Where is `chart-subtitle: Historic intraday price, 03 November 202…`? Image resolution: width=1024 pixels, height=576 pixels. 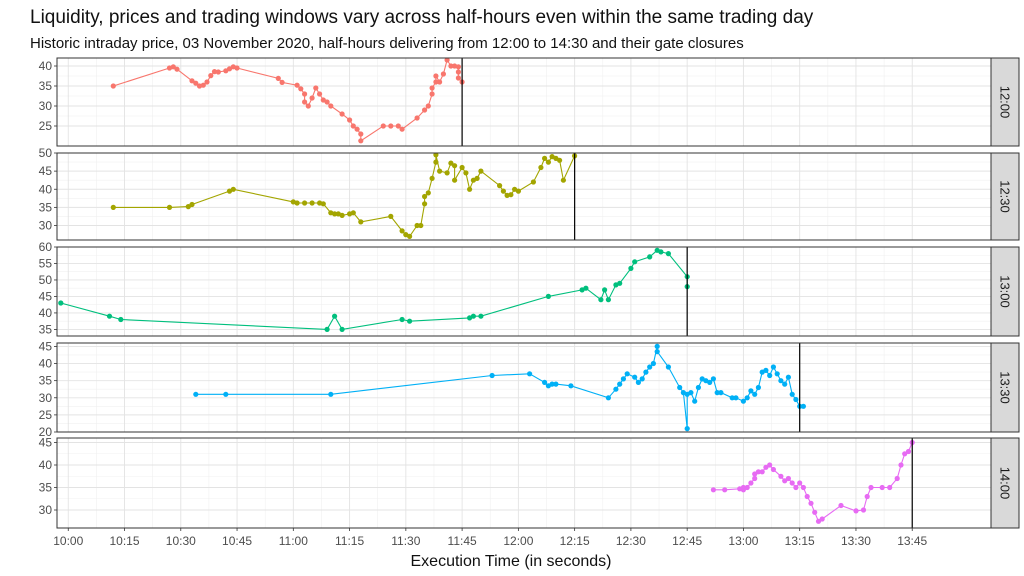 chart-subtitle: Historic intraday price, 03 November 202… is located at coordinates (387, 43).